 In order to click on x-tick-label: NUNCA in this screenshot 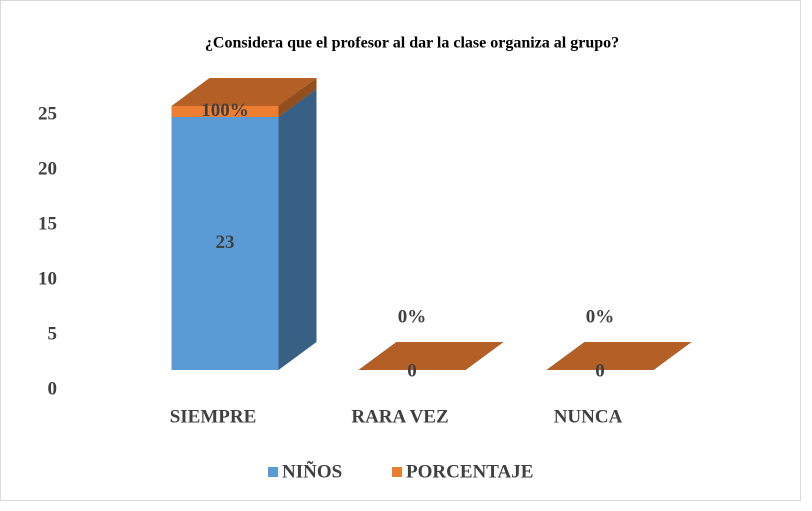, I will do `click(588, 416)`.